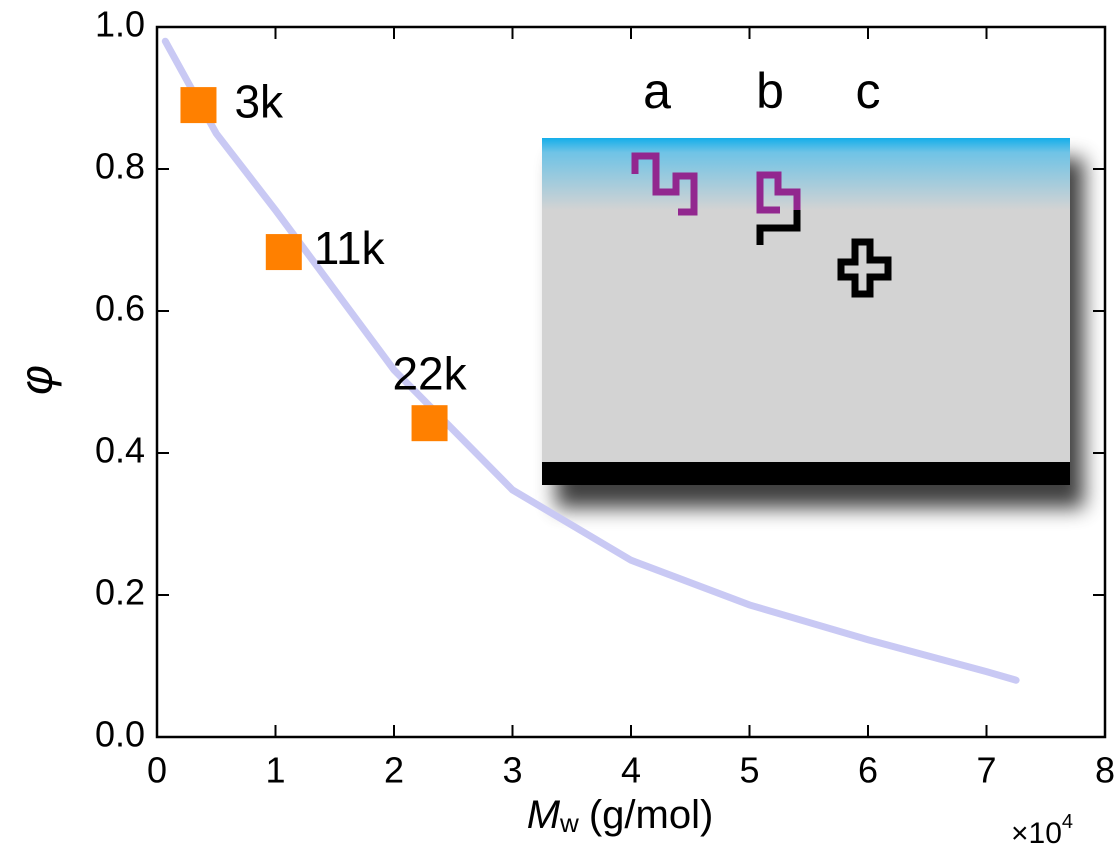 The height and width of the screenshot is (858, 1119). Describe the element at coordinates (749, 770) in the screenshot. I see `x-tick-label: 5` at that location.